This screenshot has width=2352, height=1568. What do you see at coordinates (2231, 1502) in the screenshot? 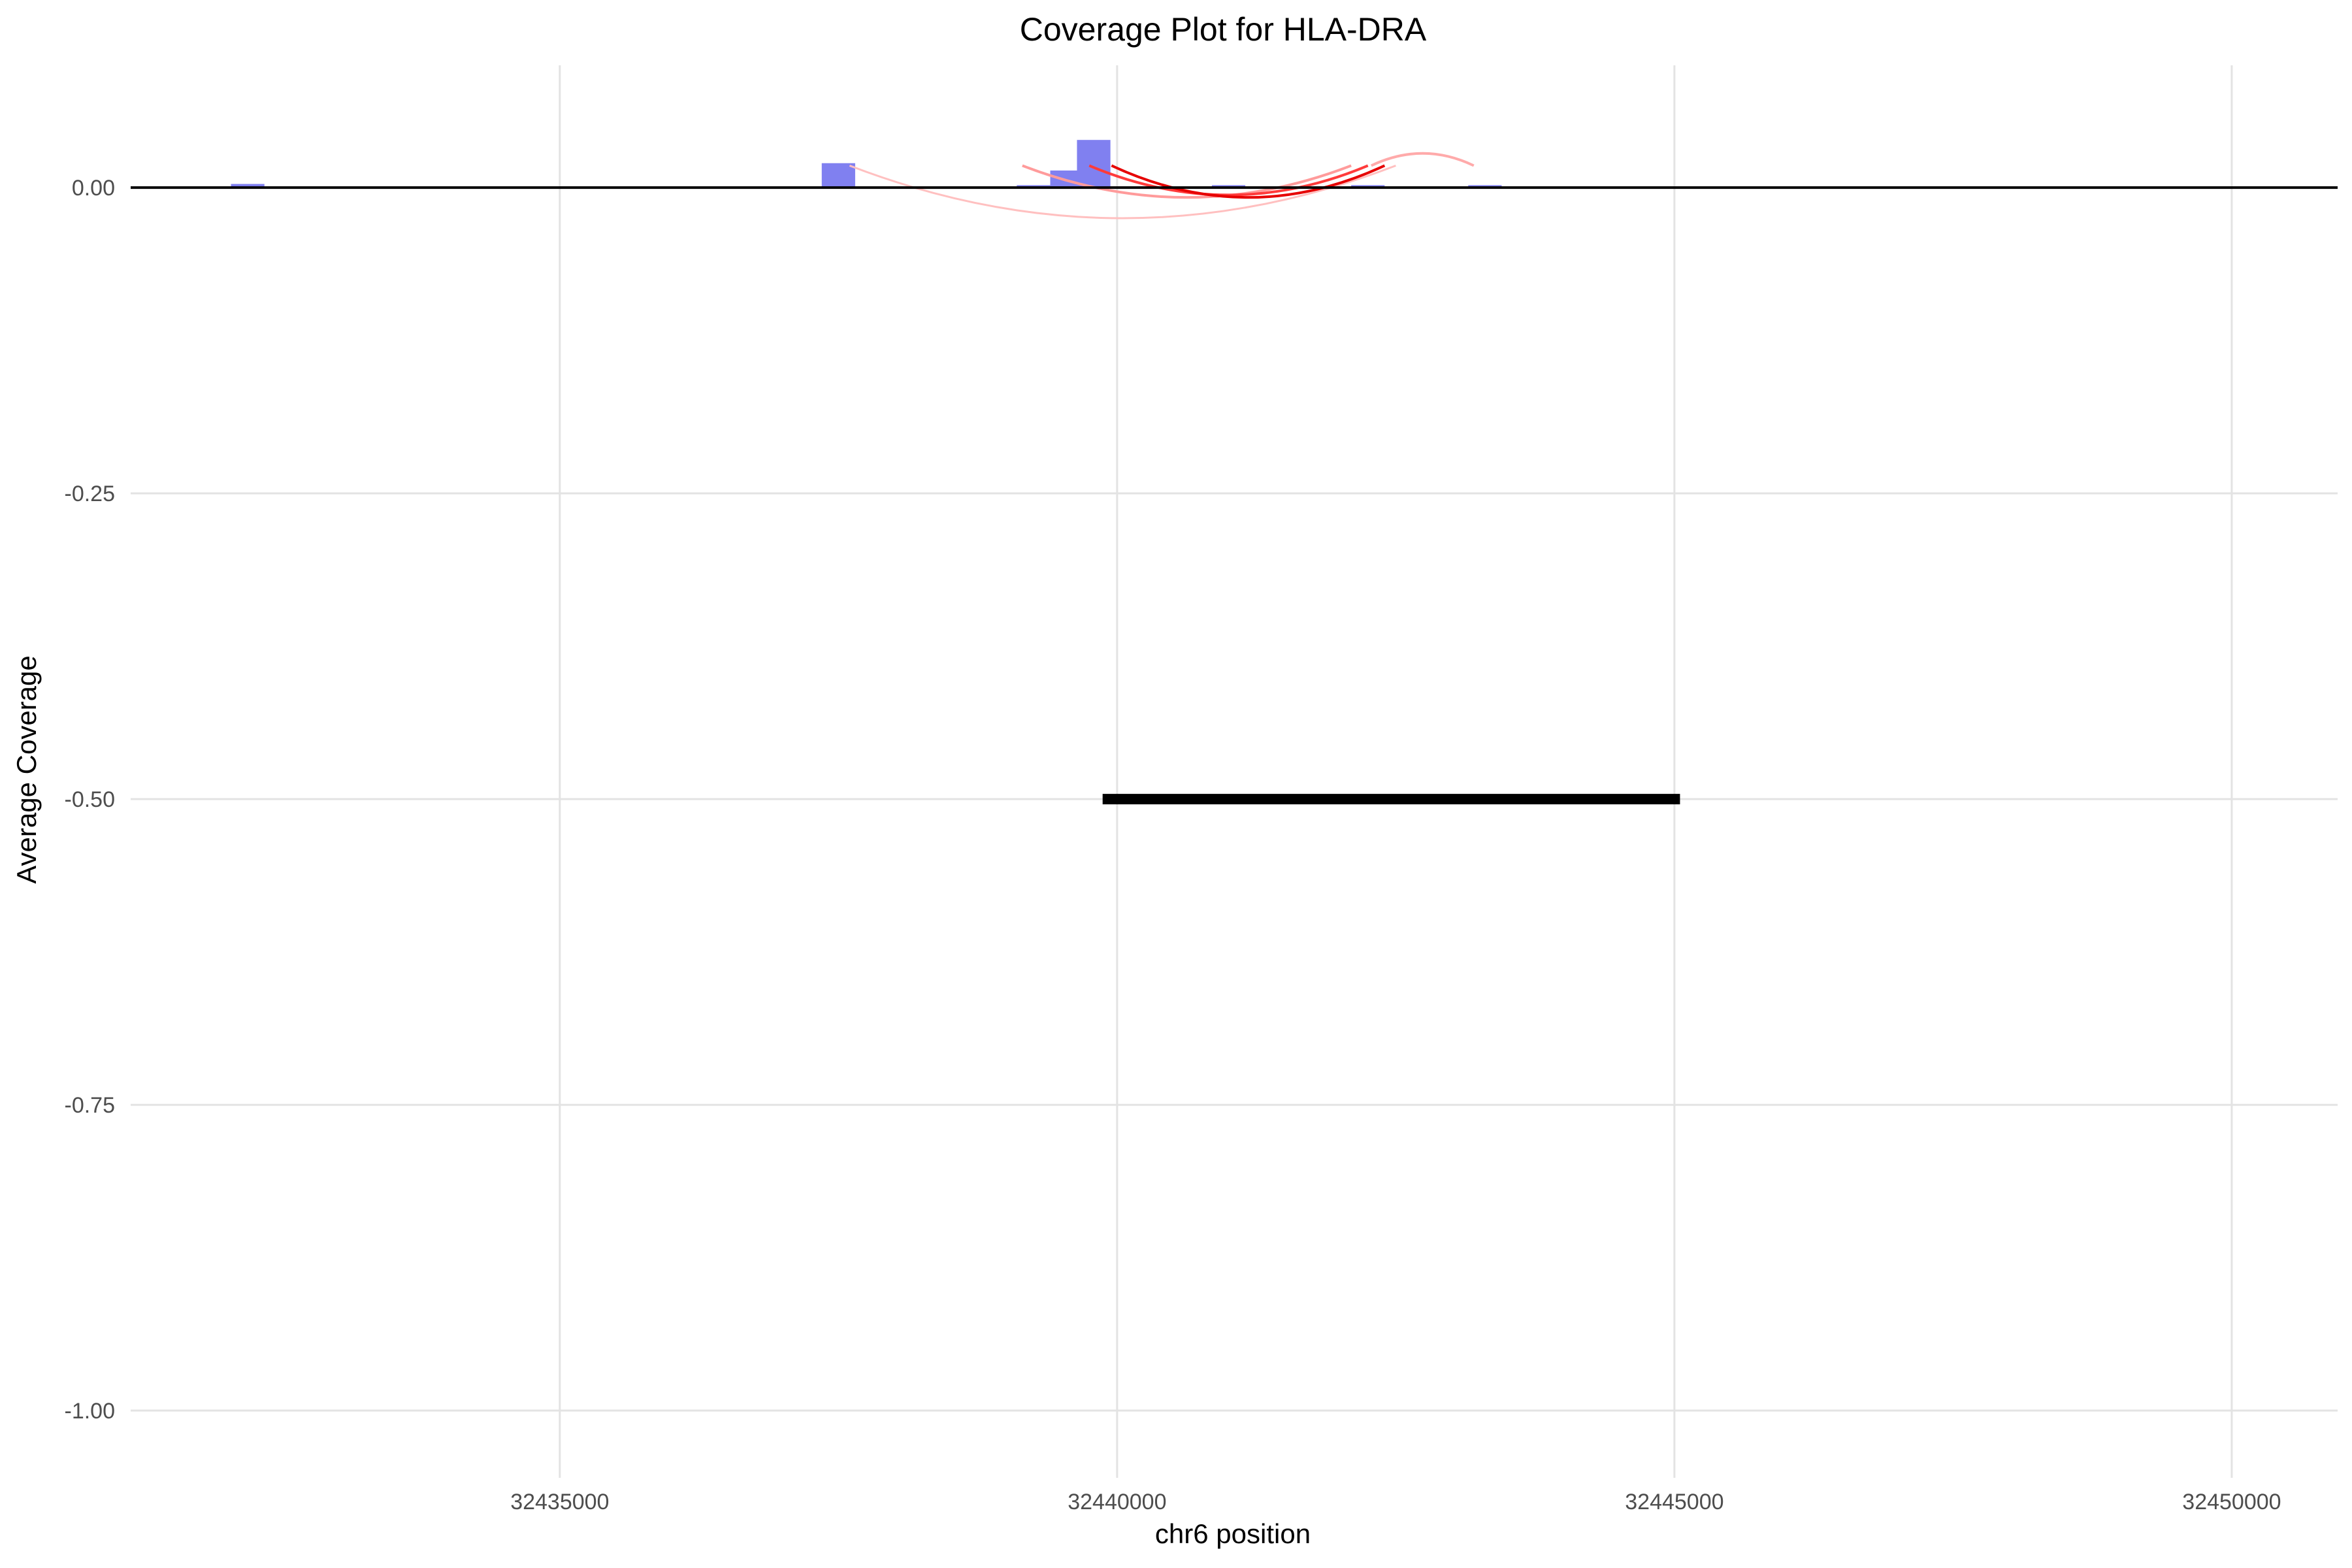
I see `x-tick-label-3: 32450000` at bounding box center [2231, 1502].